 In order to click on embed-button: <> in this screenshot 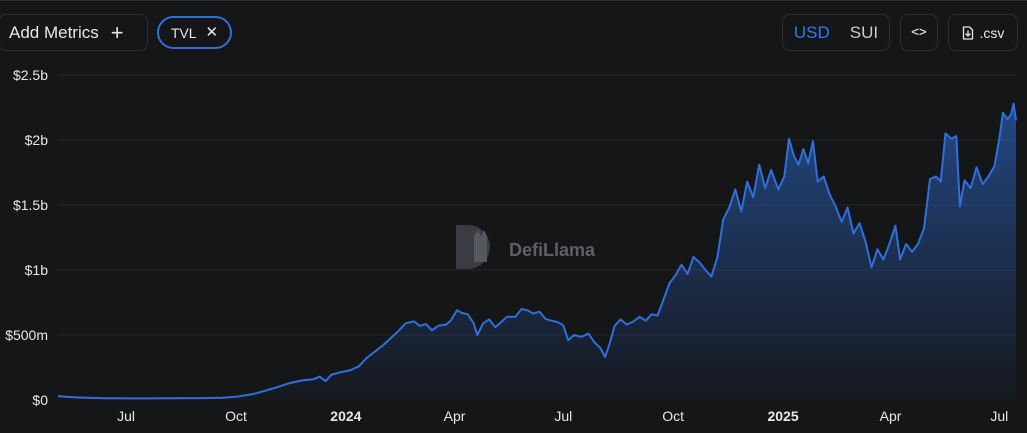, I will do `click(919, 32)`.